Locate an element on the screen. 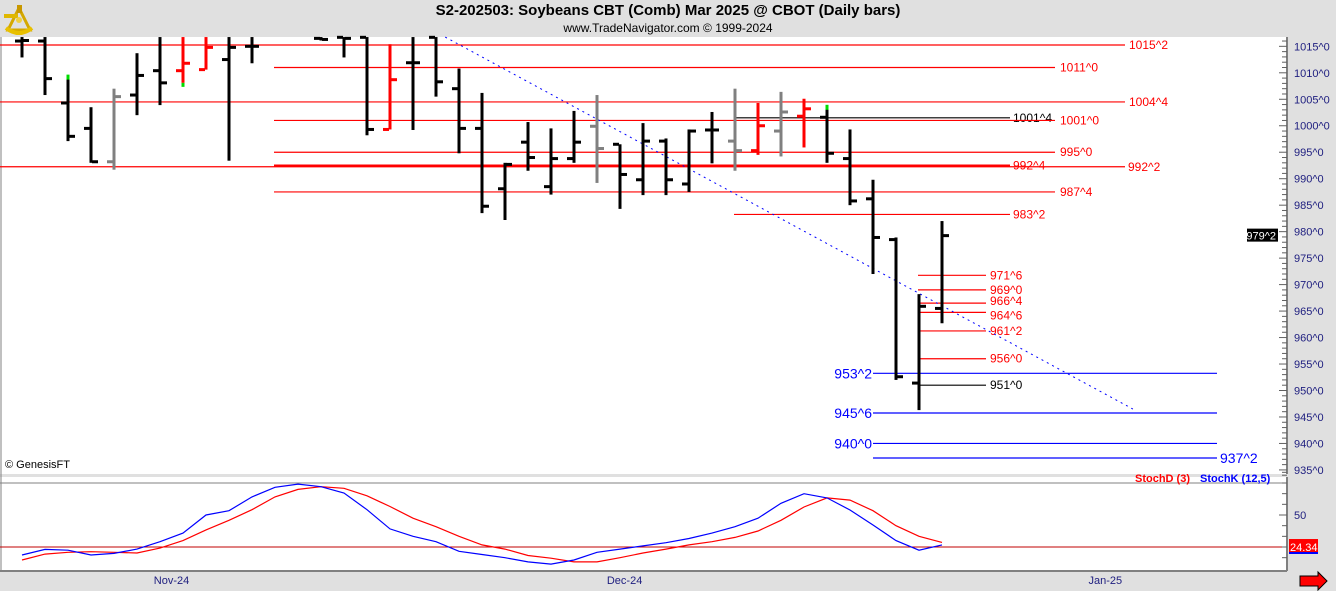  legend-stochd: StochD (3) is located at coordinates (1162, 479).